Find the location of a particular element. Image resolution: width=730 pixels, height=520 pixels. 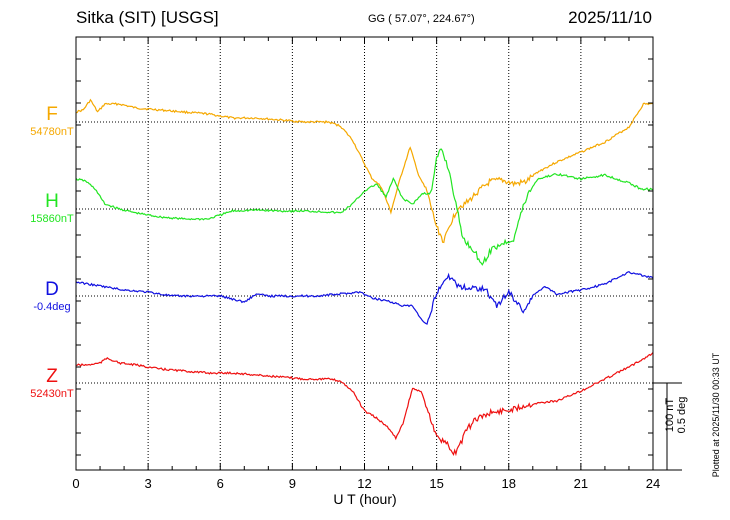

x-tick-label: 0 is located at coordinates (75, 483).